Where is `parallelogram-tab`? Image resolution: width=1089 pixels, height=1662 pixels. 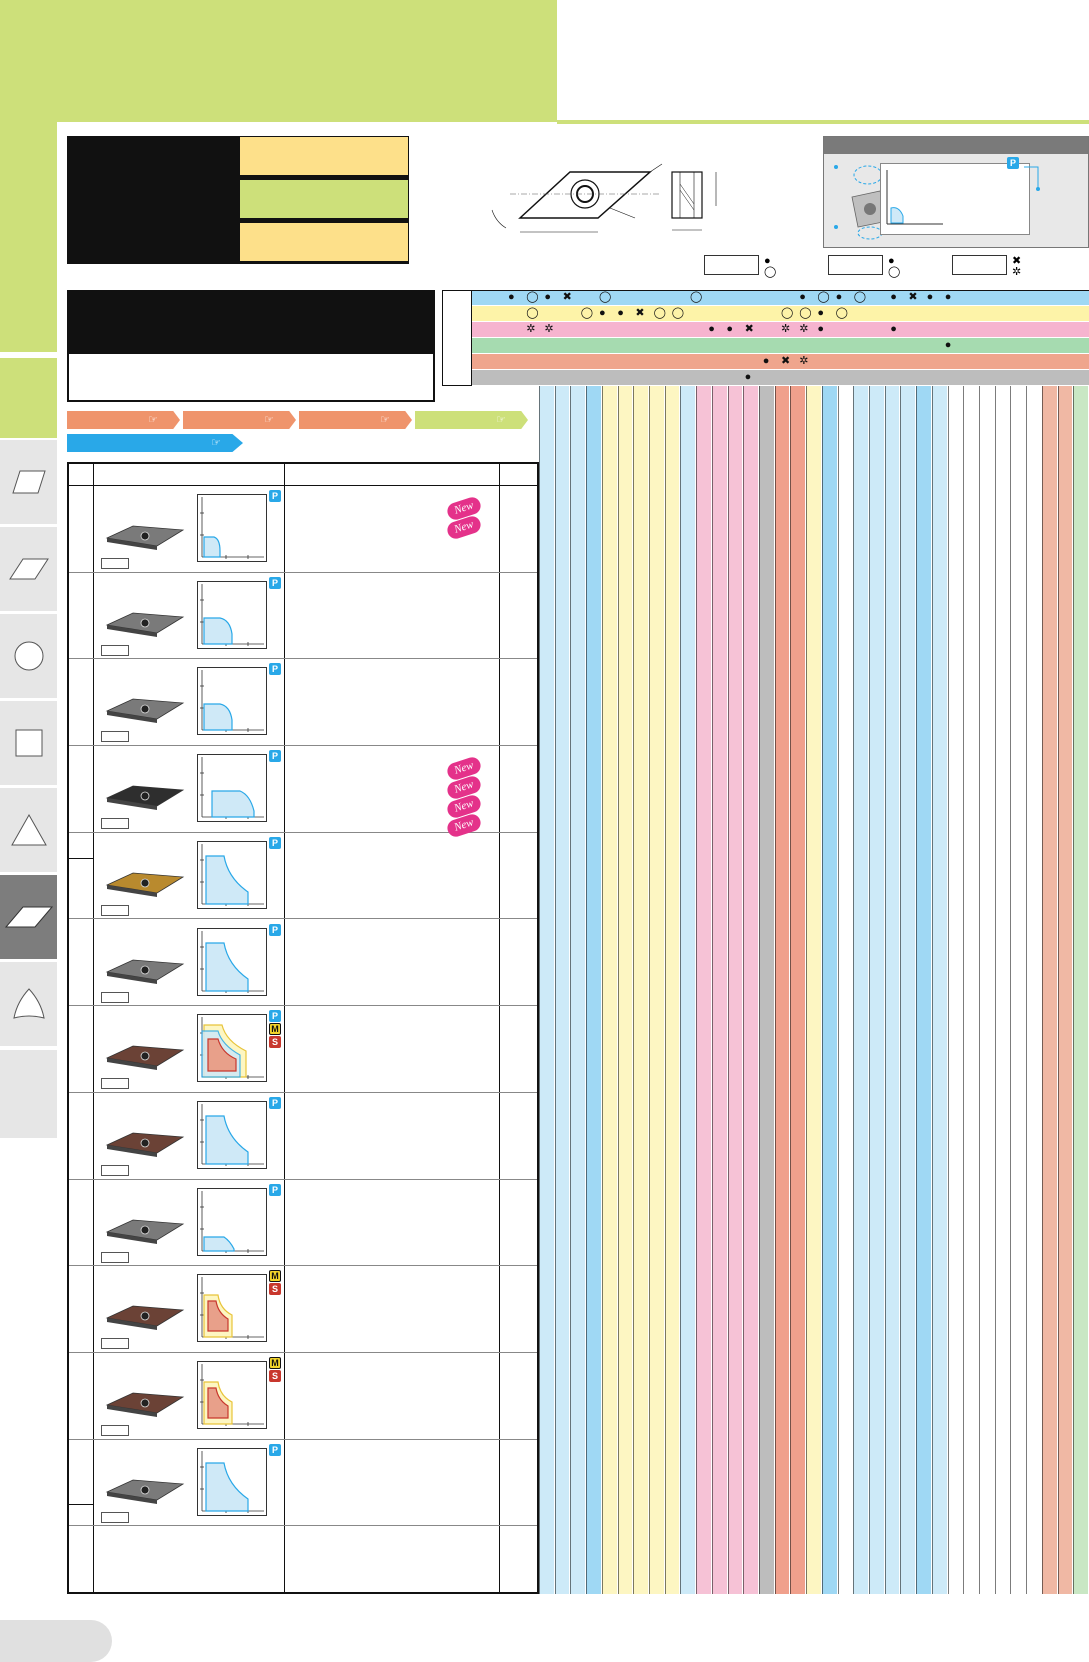
parallelogram-tab is located at coordinates (28, 483).